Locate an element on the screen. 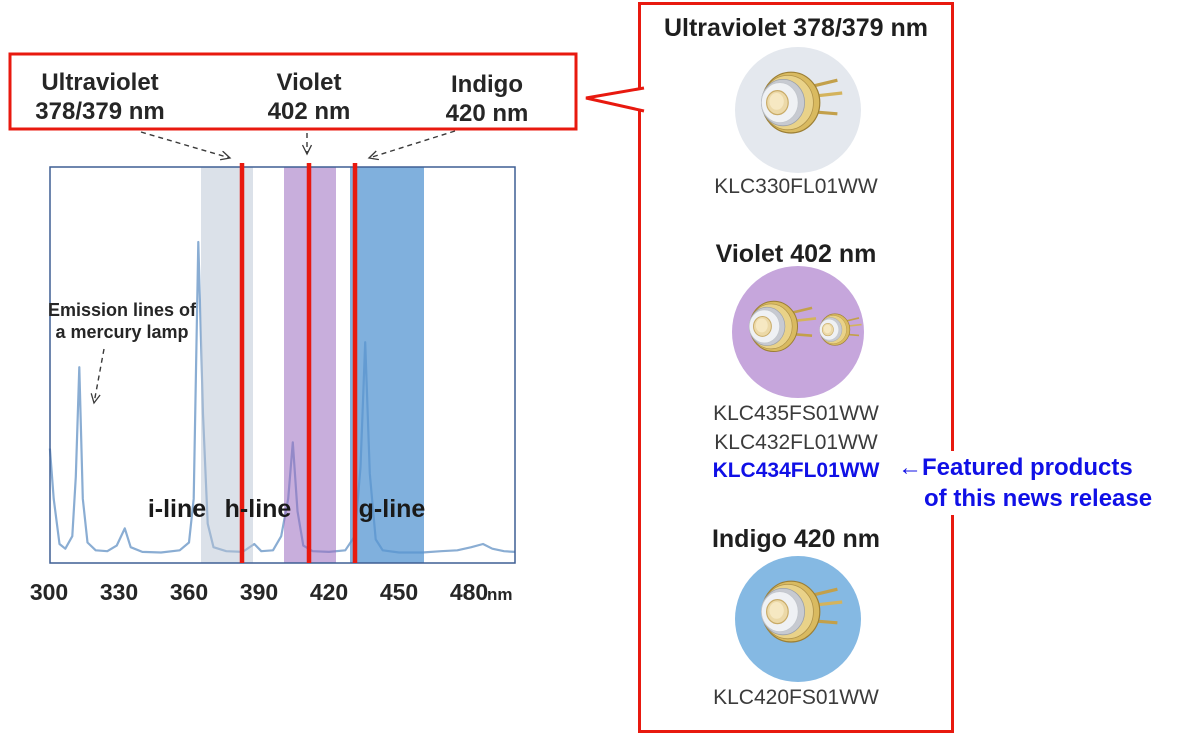  indigo-diode-image is located at coordinates (795, 611).